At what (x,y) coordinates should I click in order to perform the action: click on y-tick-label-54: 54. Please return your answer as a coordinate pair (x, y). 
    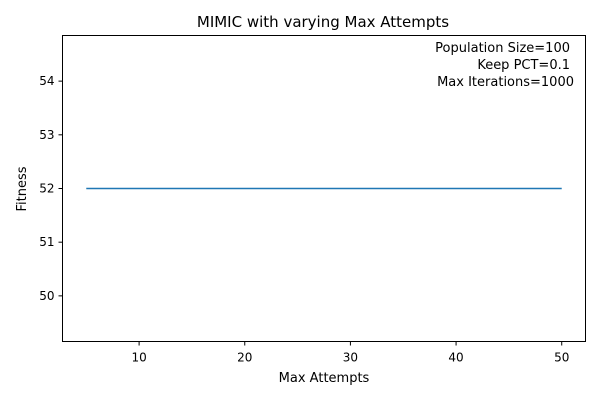
    Looking at the image, I should click on (46, 81).